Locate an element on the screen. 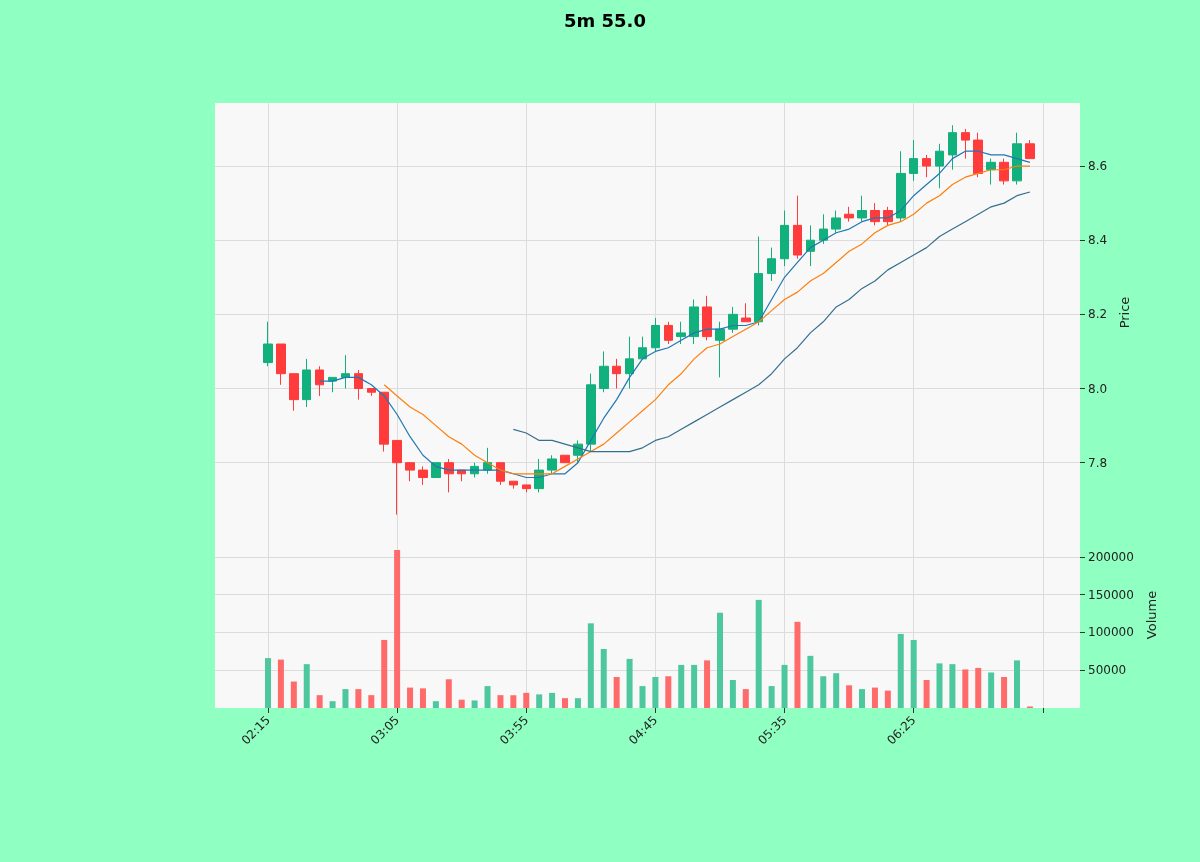 The width and height of the screenshot is (1200, 862). y-tick-label: 8.2 is located at coordinates (1098, 314).